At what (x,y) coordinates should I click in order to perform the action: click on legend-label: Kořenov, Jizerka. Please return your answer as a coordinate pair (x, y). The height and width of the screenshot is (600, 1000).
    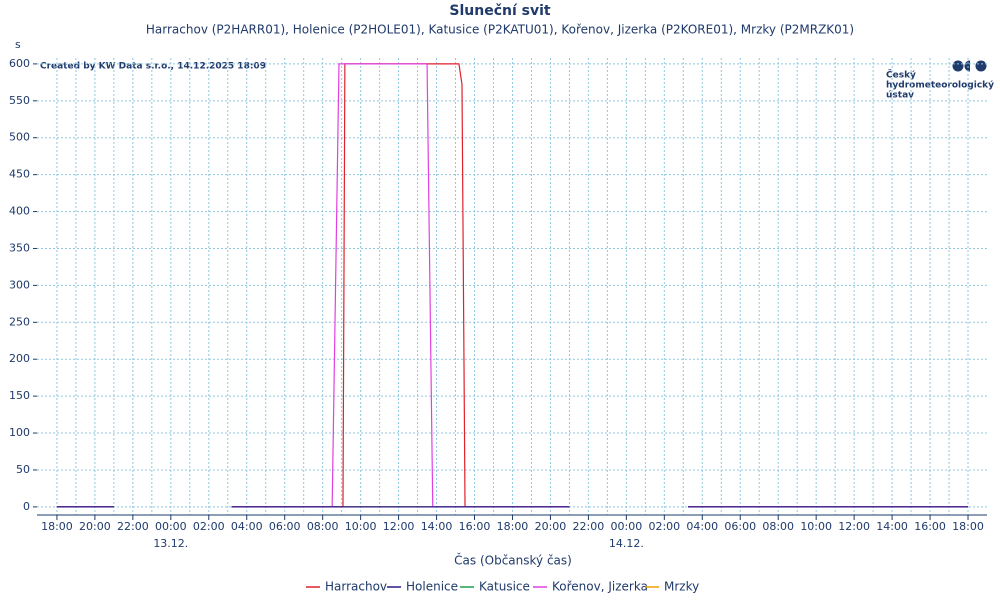
    Looking at the image, I should click on (600, 587).